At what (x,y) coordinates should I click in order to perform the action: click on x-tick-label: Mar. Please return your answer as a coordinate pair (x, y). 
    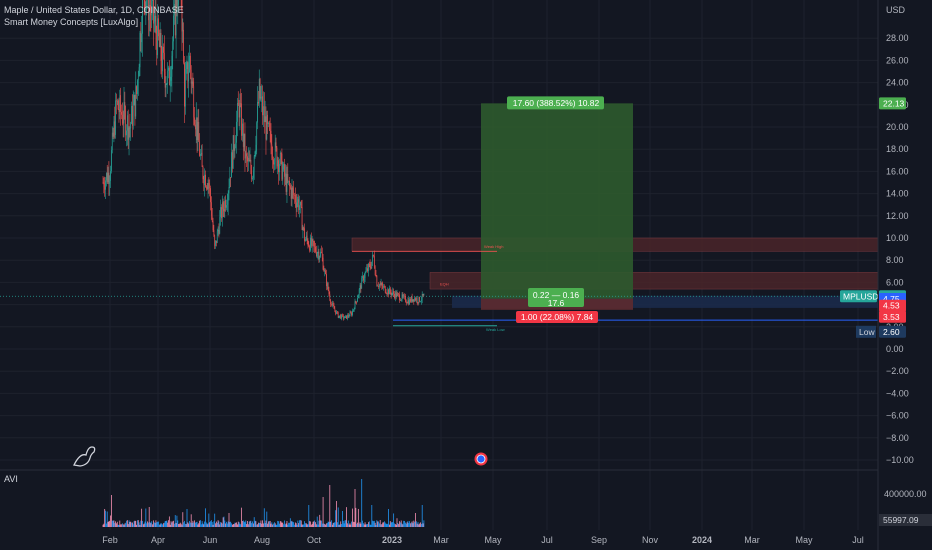
    Looking at the image, I should click on (441, 540).